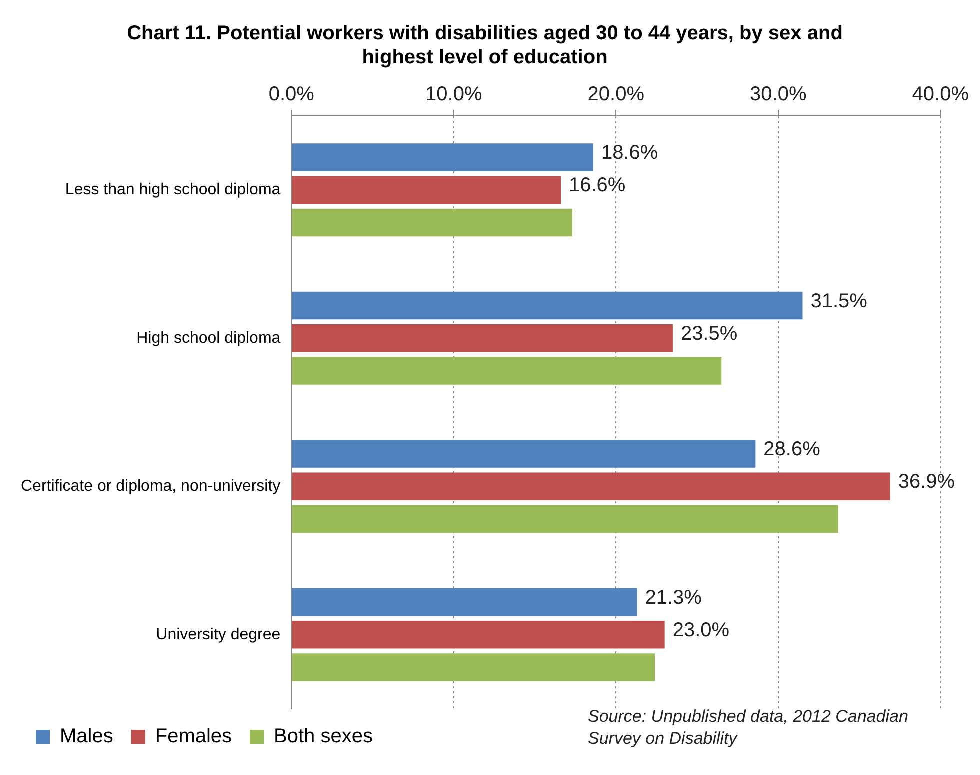  I want to click on legend-label: Females, so click(193, 737).